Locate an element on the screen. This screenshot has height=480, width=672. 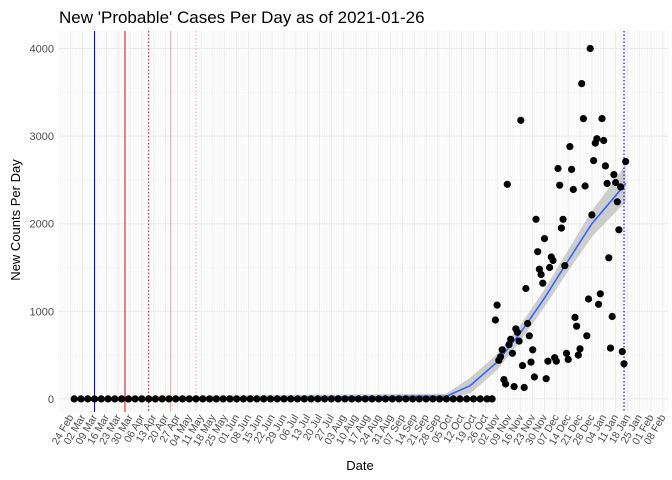
y-tick-label: 3000 is located at coordinates (42, 137).